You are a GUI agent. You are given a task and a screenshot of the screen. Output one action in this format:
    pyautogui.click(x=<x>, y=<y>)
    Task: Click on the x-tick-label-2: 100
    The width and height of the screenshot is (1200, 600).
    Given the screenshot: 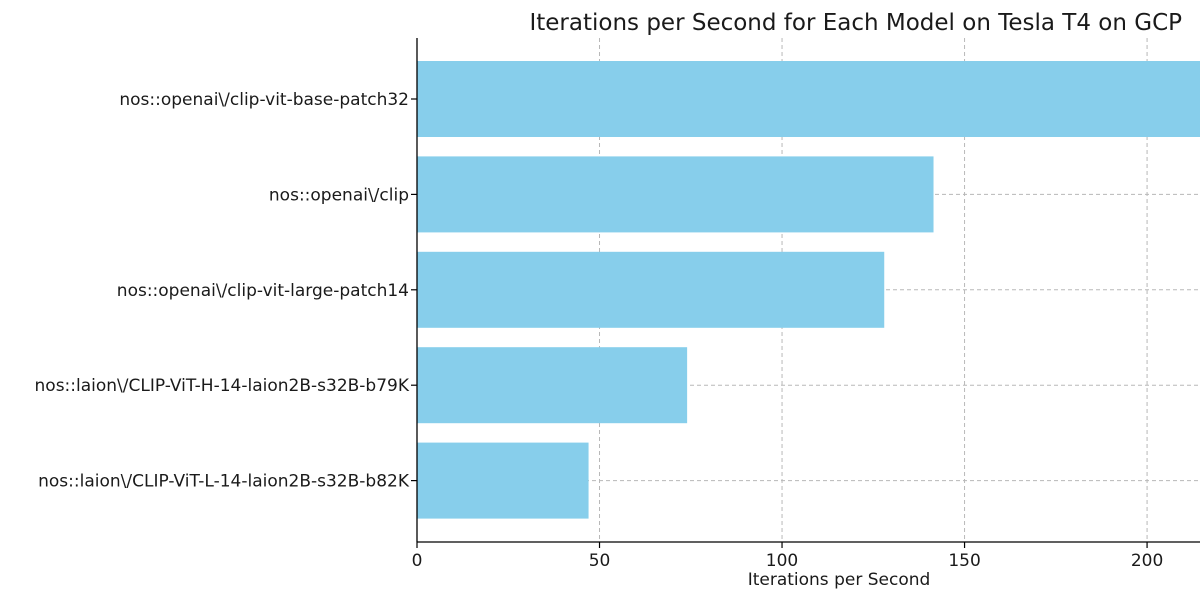 What is the action you would take?
    pyautogui.click(x=782, y=561)
    